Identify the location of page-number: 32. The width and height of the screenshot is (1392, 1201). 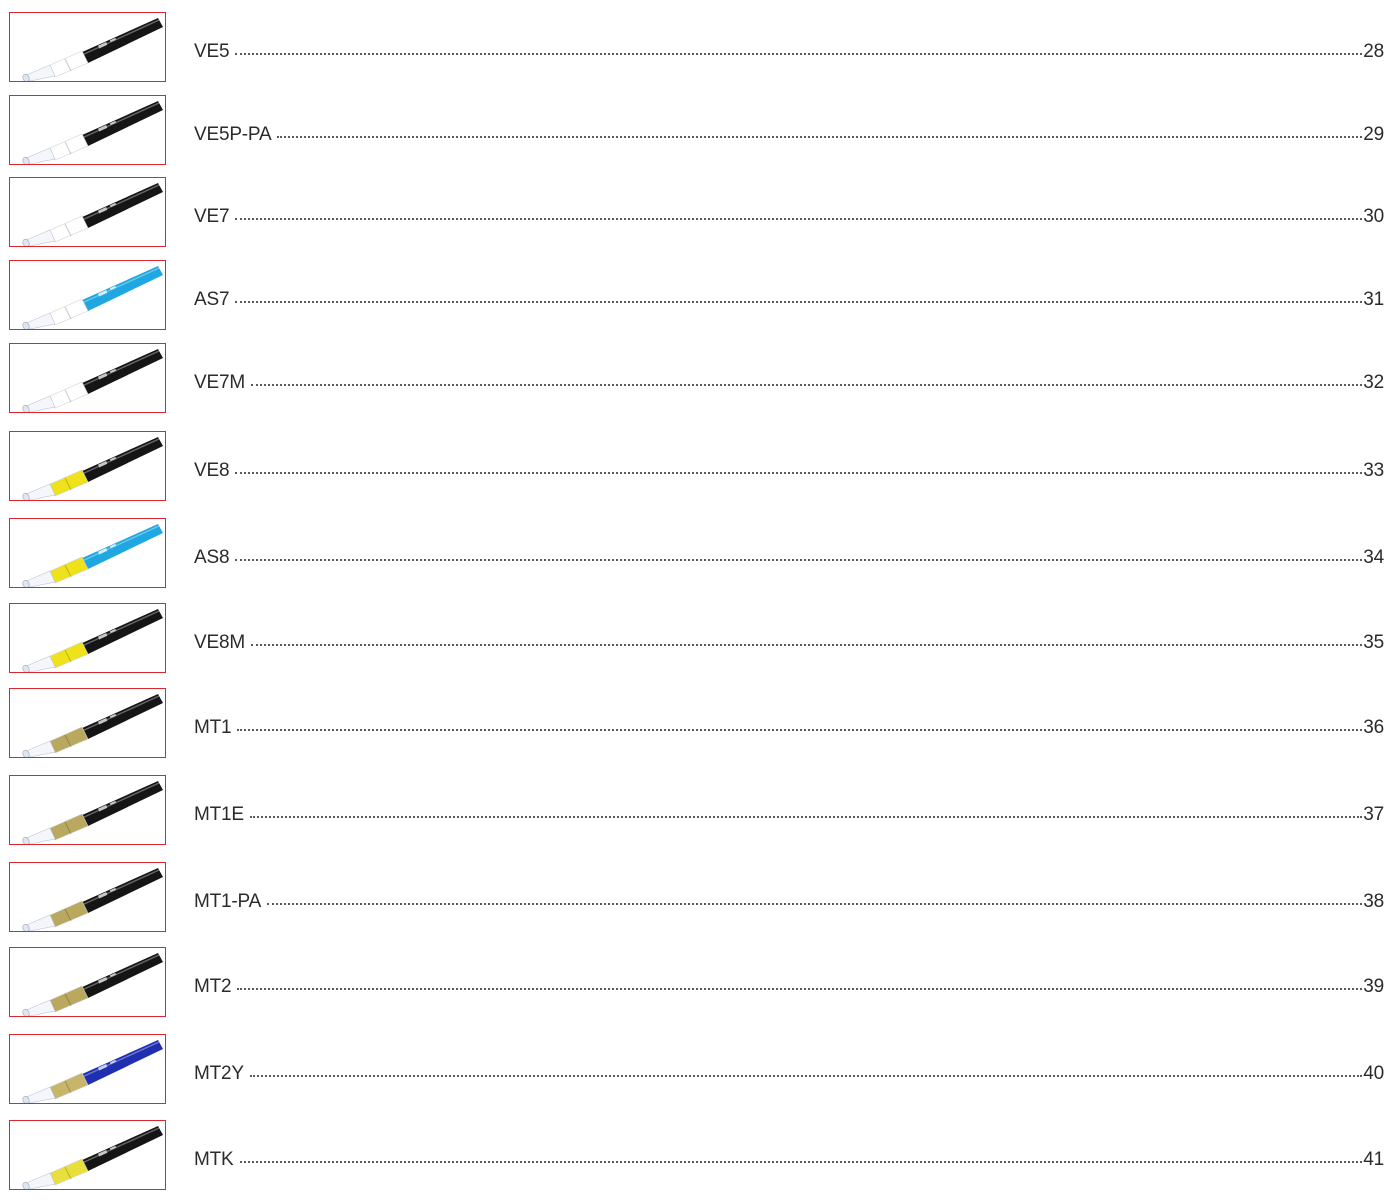
(1373, 382).